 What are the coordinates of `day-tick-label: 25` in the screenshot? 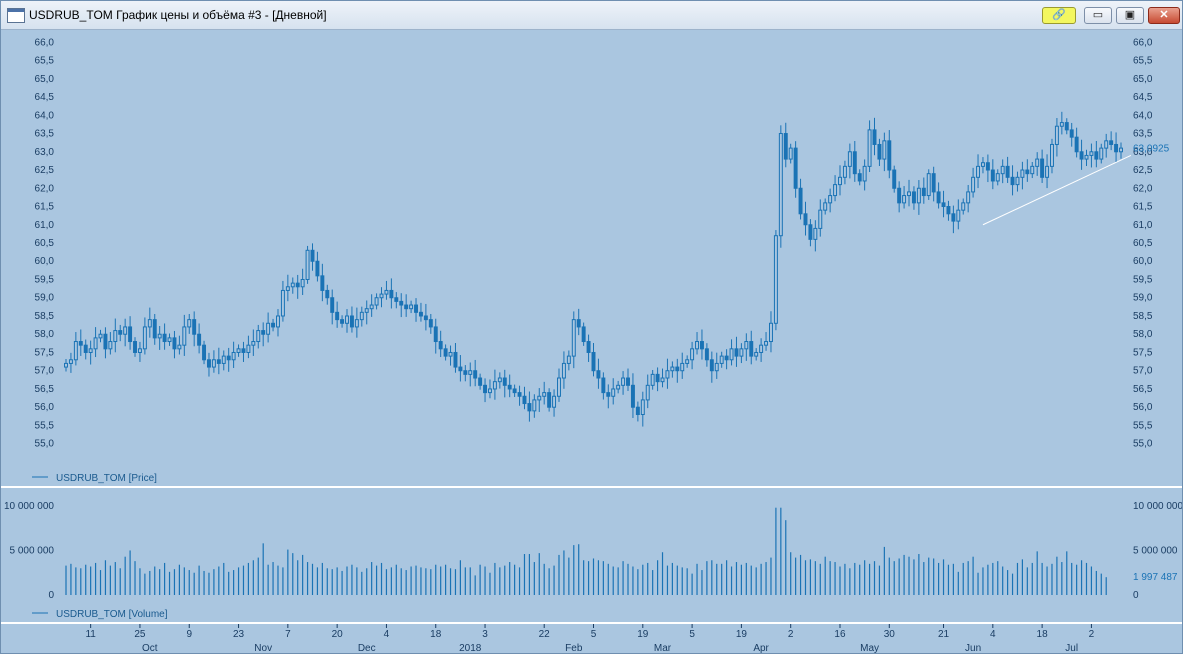 It's located at (140, 634).